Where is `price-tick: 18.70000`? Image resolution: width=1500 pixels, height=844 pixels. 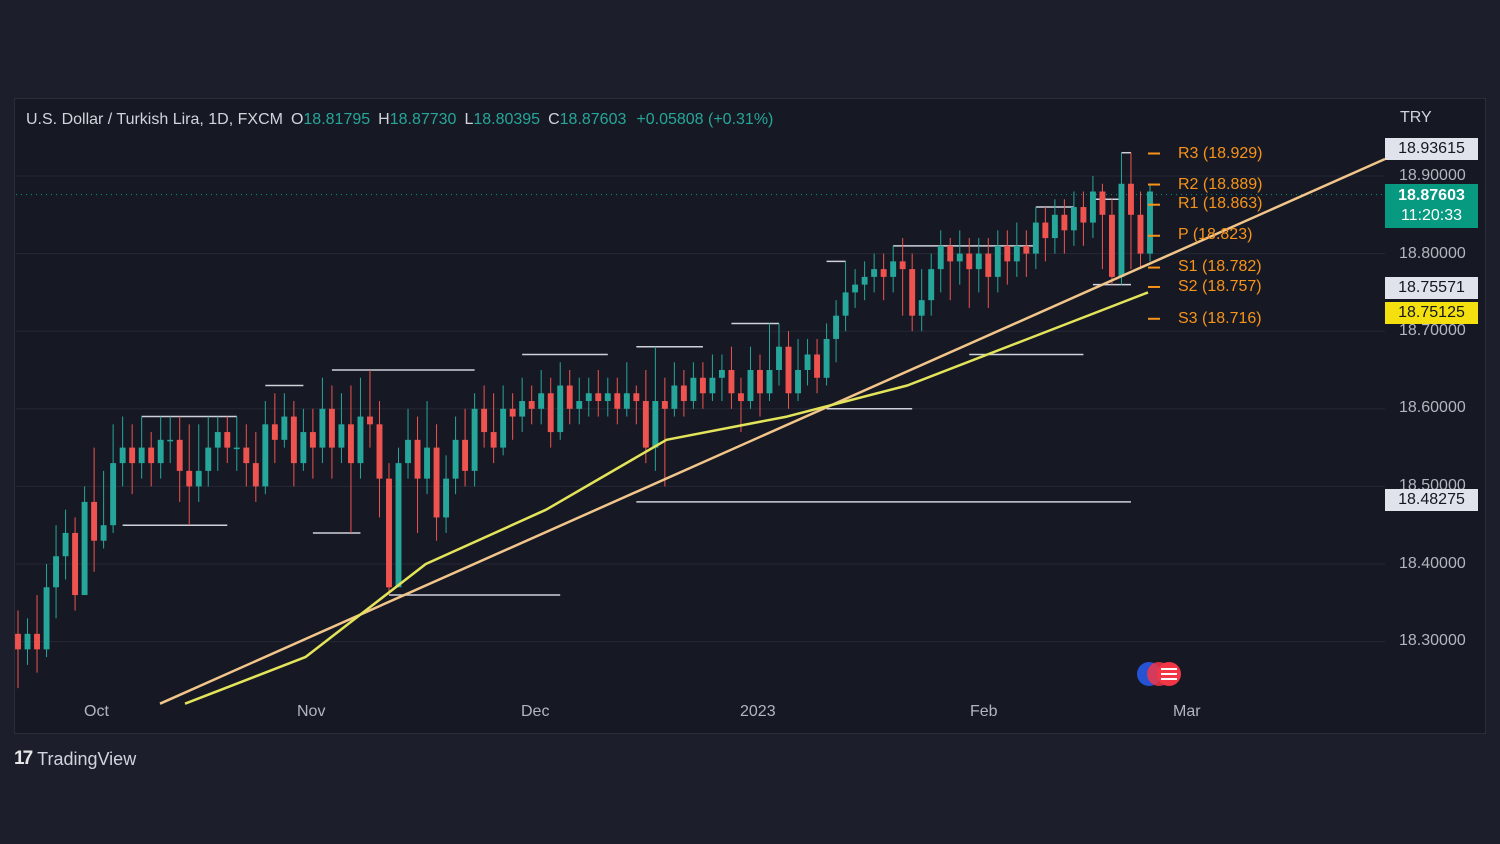
price-tick: 18.70000 is located at coordinates (1432, 330).